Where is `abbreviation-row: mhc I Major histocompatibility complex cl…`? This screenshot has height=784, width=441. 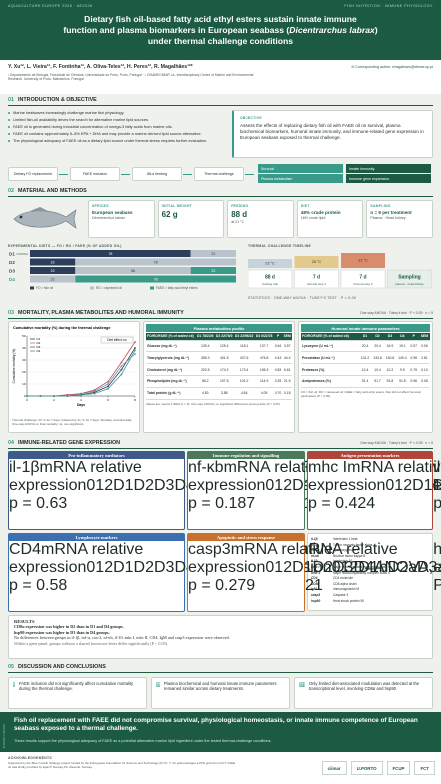
abbreviation-row: mhc I Major histocompatibility complex cl… is located at coordinates (370, 568).